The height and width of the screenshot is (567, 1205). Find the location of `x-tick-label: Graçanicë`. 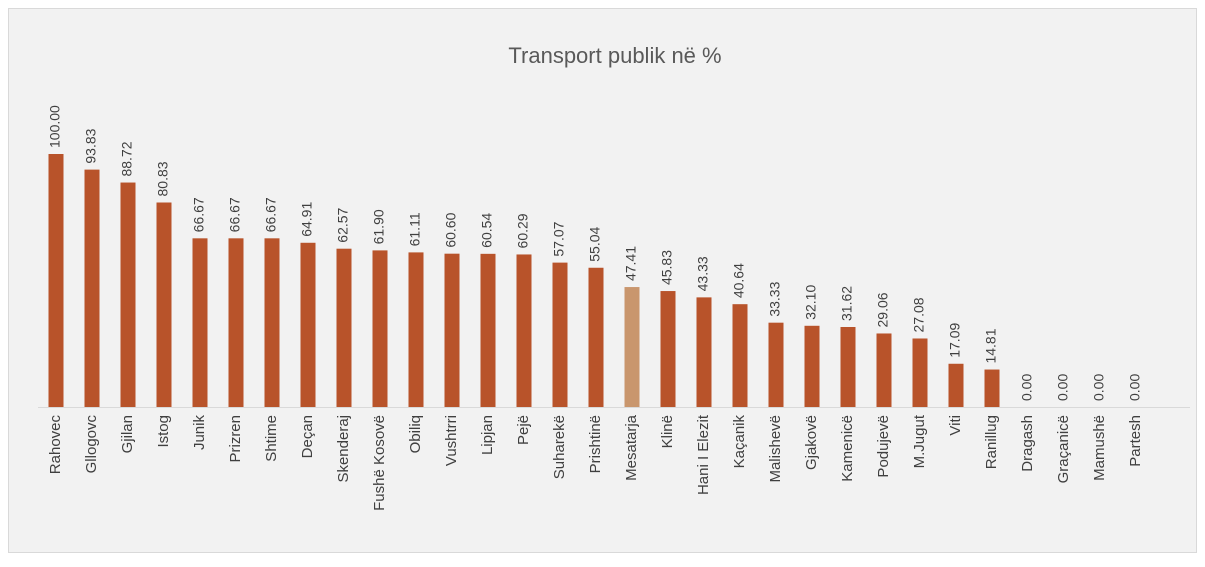

x-tick-label: Graçanicë is located at coordinates (1063, 449).